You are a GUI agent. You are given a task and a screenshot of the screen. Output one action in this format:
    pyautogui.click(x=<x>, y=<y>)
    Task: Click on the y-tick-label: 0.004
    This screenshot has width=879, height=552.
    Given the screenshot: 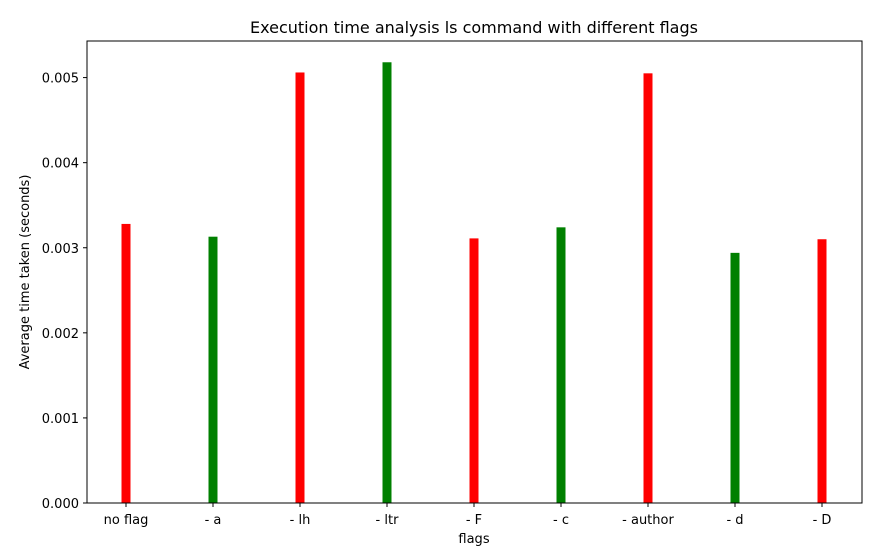 What is the action you would take?
    pyautogui.click(x=60, y=164)
    